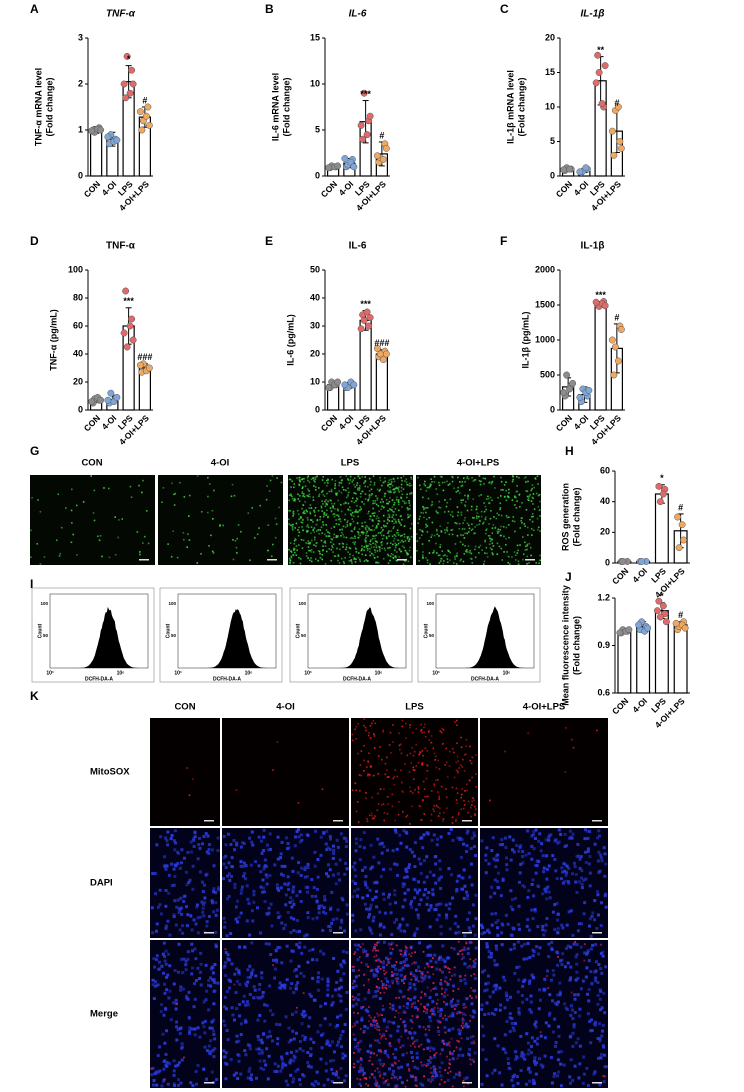 Image resolution: width=744 pixels, height=1092 pixels. Describe the element at coordinates (503, 241) in the screenshot. I see `panel-label: F` at that location.